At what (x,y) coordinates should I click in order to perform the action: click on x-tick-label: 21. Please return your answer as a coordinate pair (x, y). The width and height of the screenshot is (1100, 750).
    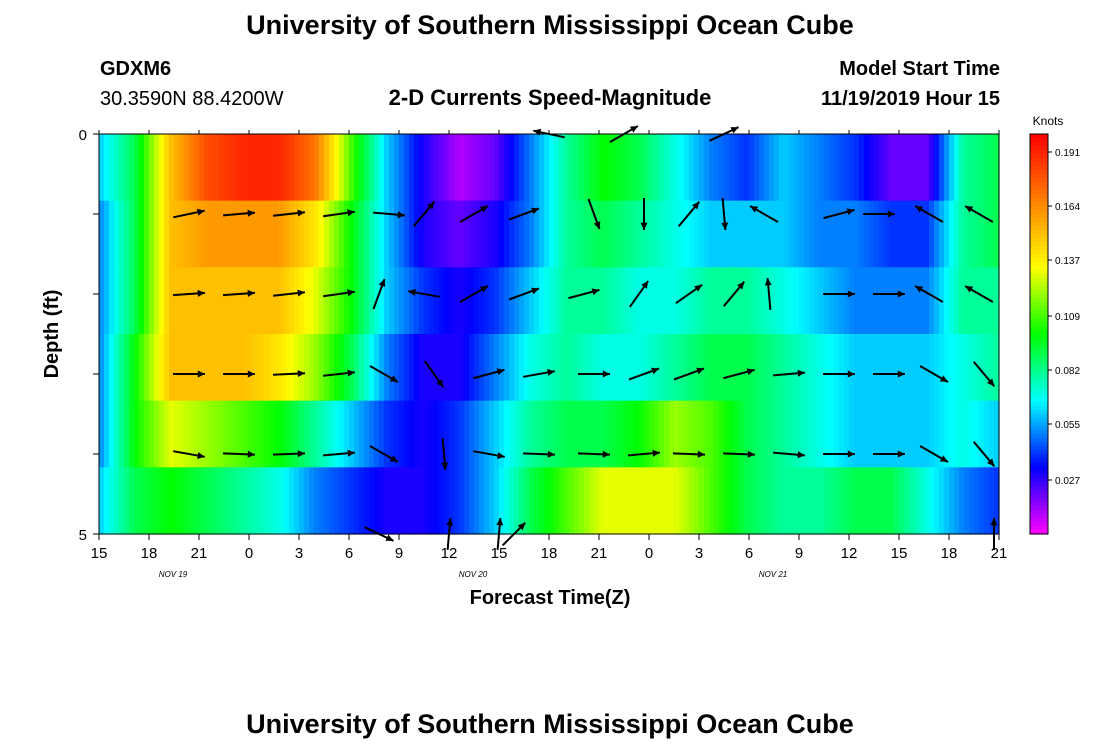
    Looking at the image, I should click on (599, 553).